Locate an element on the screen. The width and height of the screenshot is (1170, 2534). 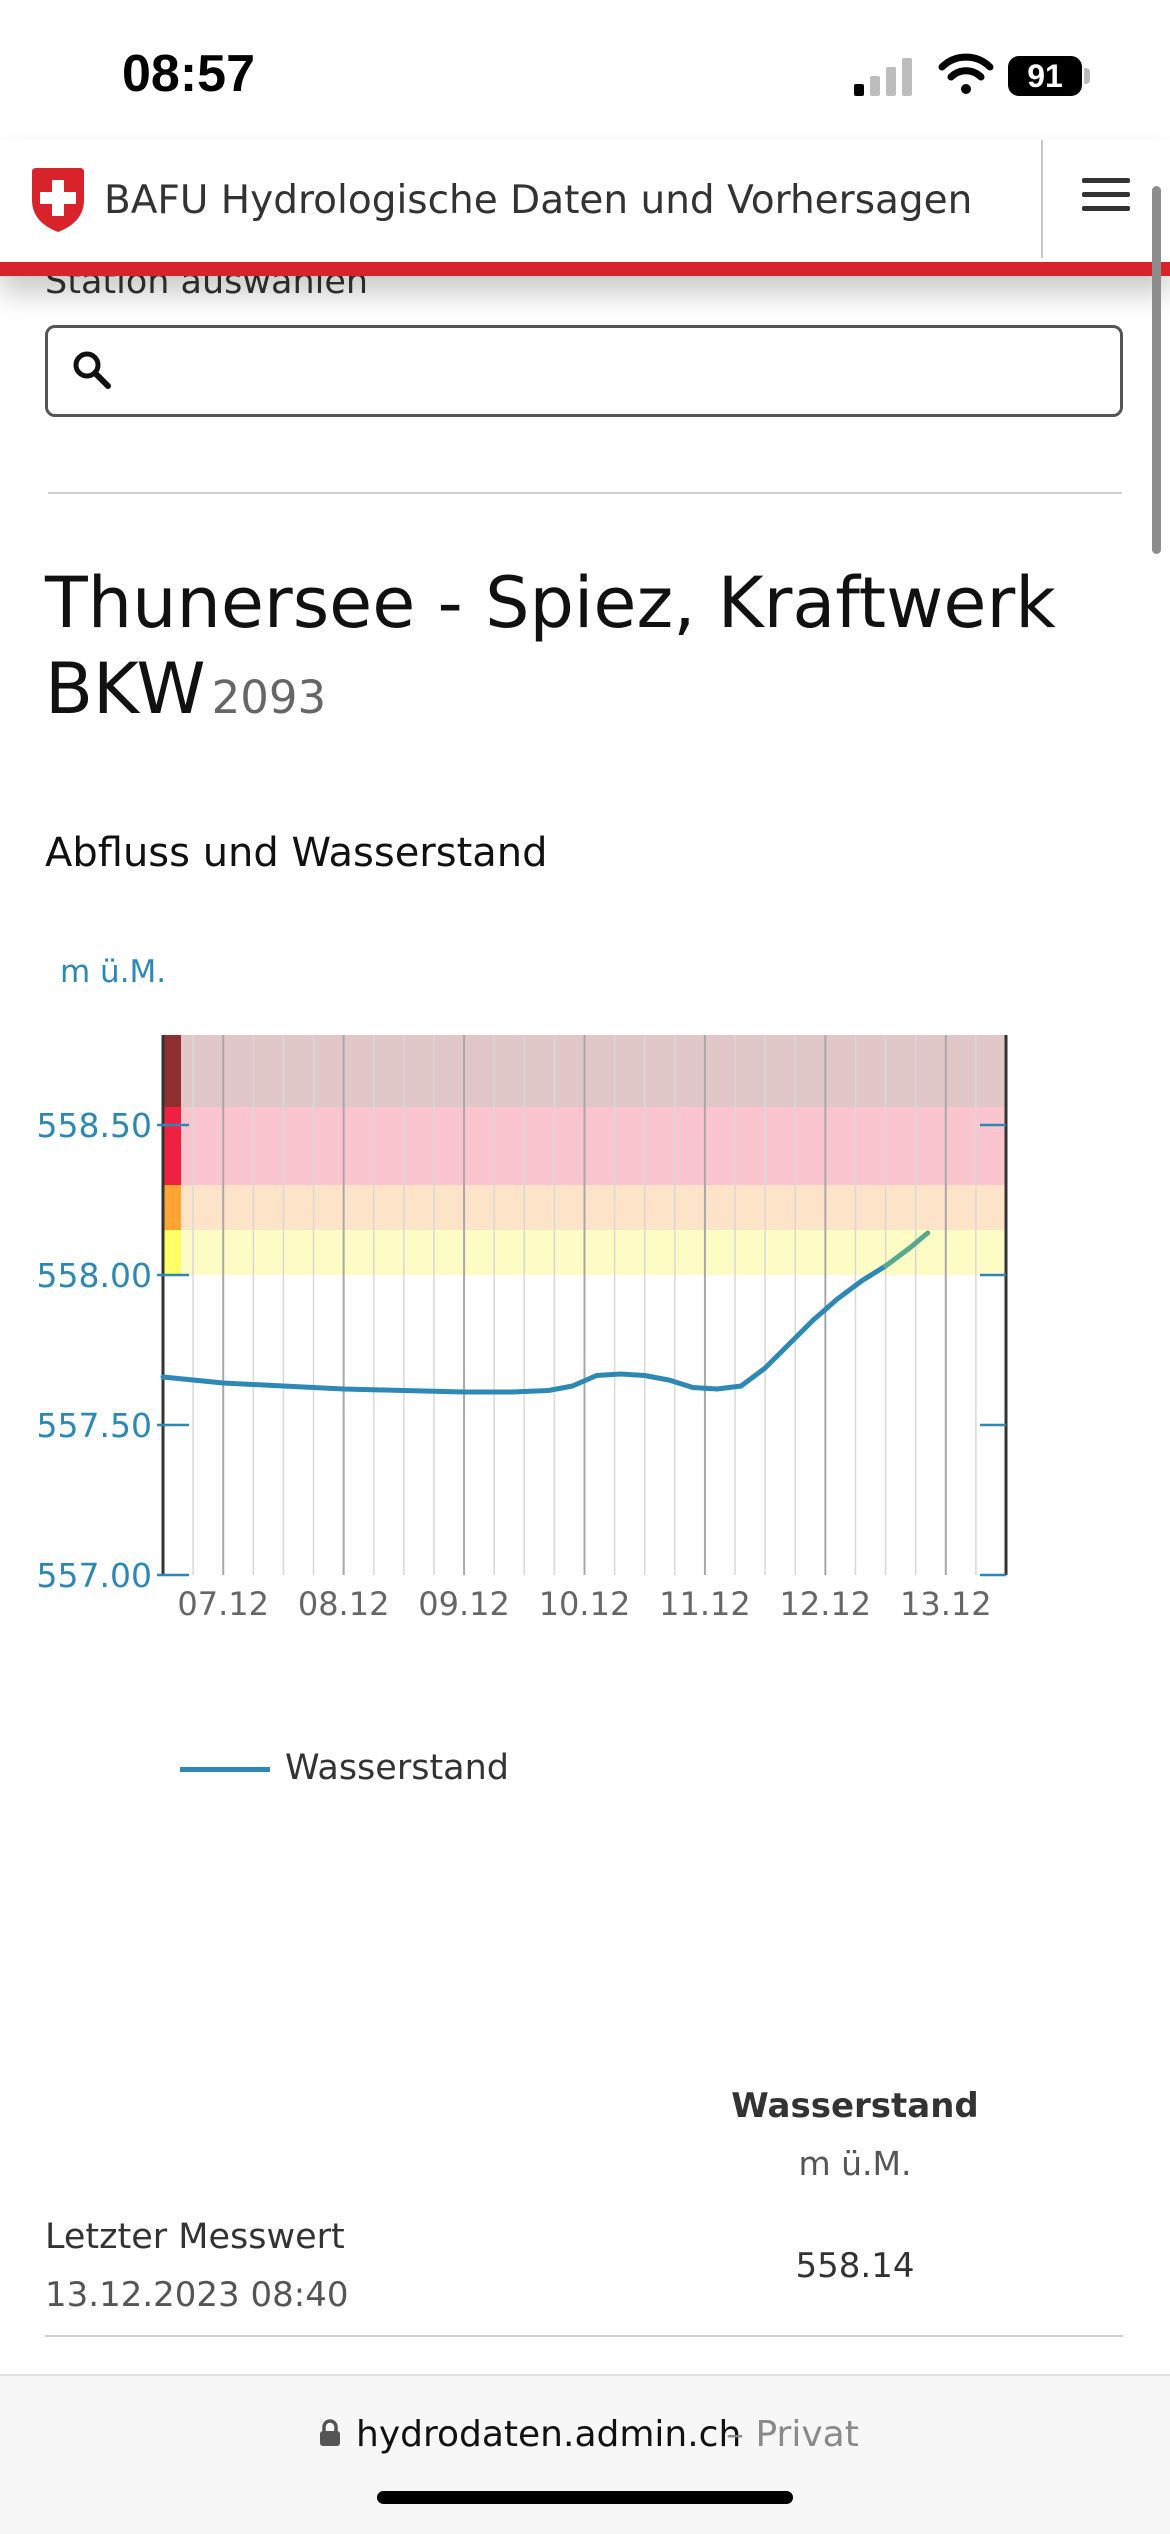
lock-icon is located at coordinates (330, 2432).